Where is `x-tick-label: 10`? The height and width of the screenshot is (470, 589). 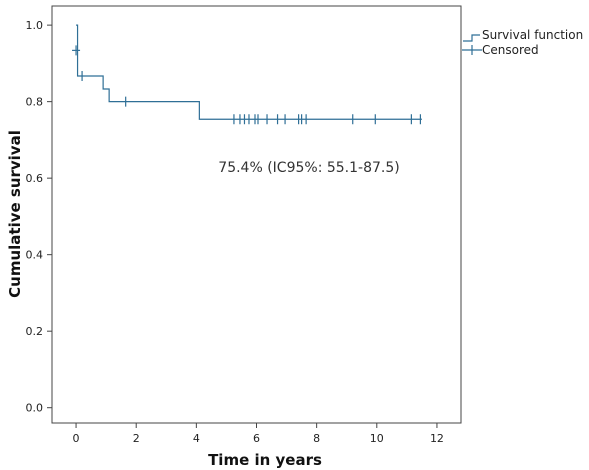 x-tick-label: 10 is located at coordinates (377, 438).